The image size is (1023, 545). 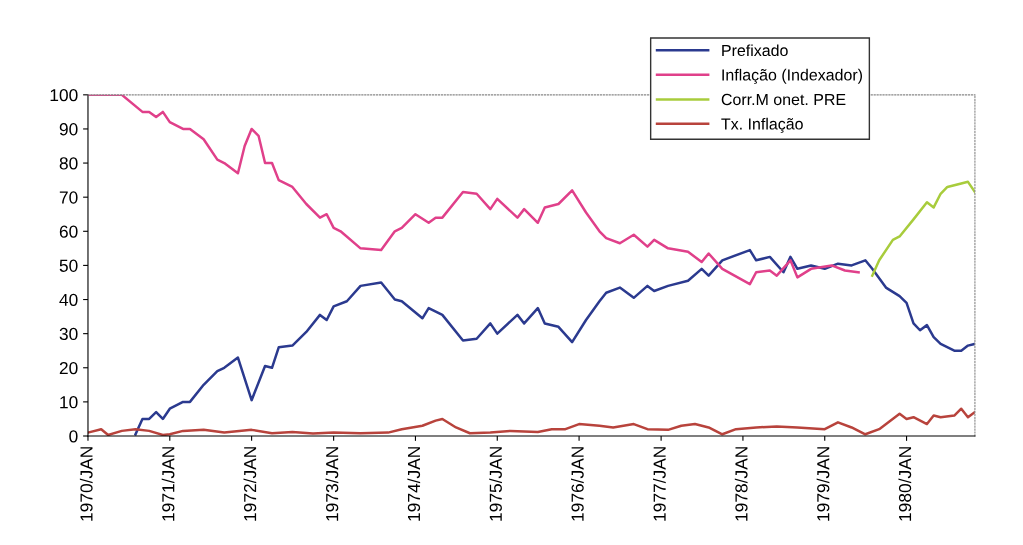 What do you see at coordinates (68, 299) in the screenshot?
I see `y-tick-label: 40` at bounding box center [68, 299].